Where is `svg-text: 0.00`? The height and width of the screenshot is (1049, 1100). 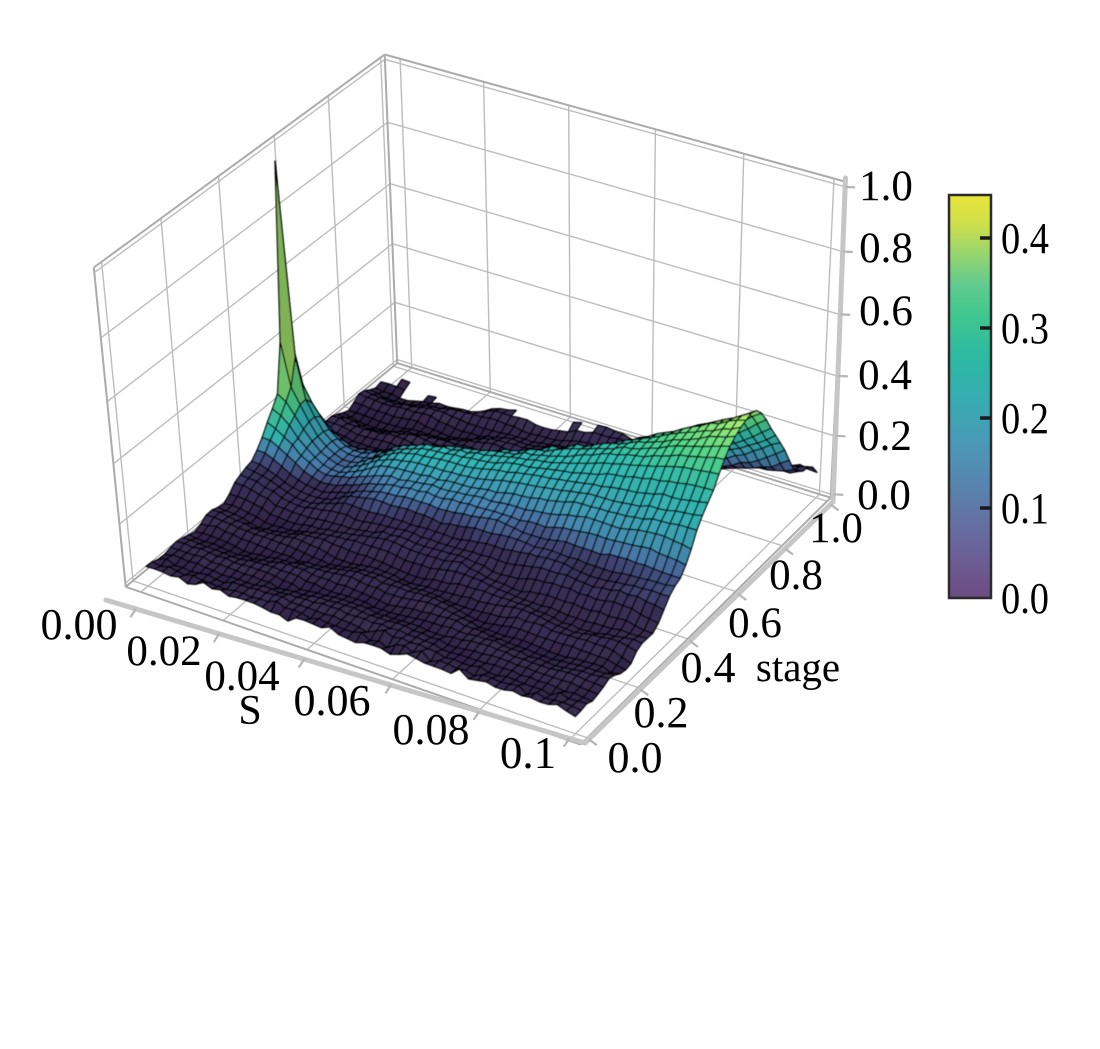
svg-text: 0.00 is located at coordinates (79, 624).